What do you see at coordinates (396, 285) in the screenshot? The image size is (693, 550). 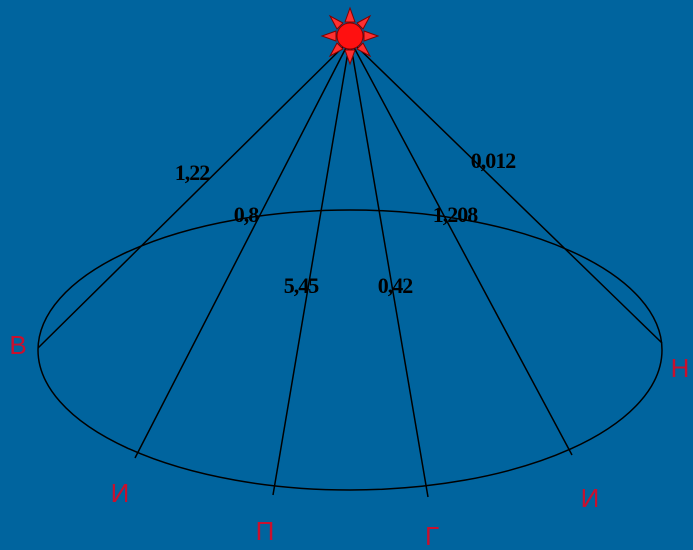 I see `edge-label: 0,42` at bounding box center [396, 285].